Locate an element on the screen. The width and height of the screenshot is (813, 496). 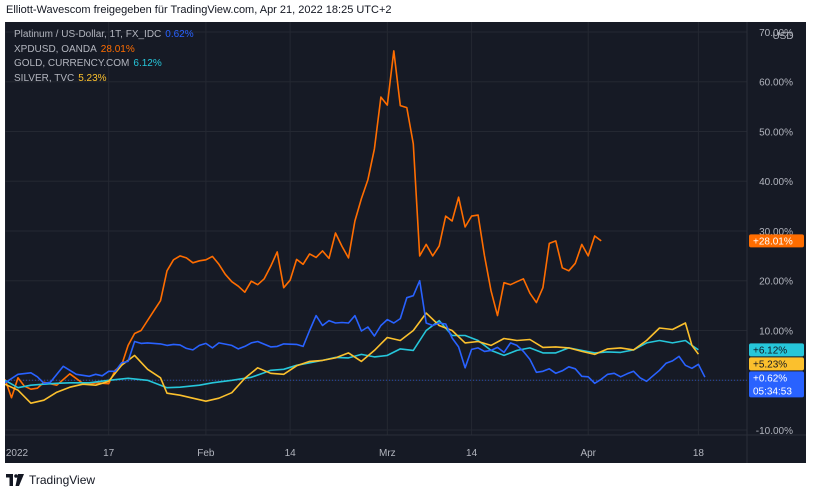
y-tick-label: 40.00% is located at coordinates (776, 182).